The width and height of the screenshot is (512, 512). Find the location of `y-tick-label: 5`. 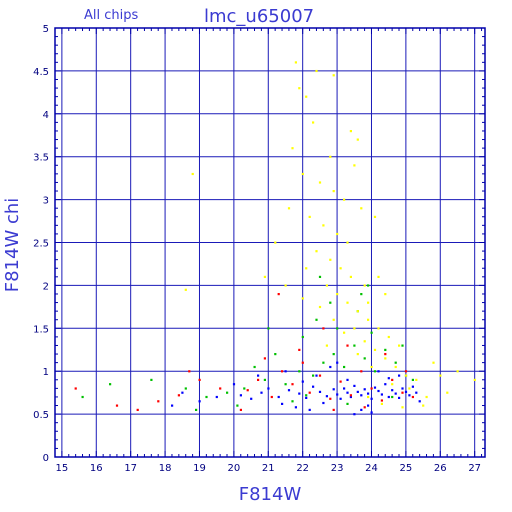

y-tick-label: 5 is located at coordinates (46, 29).